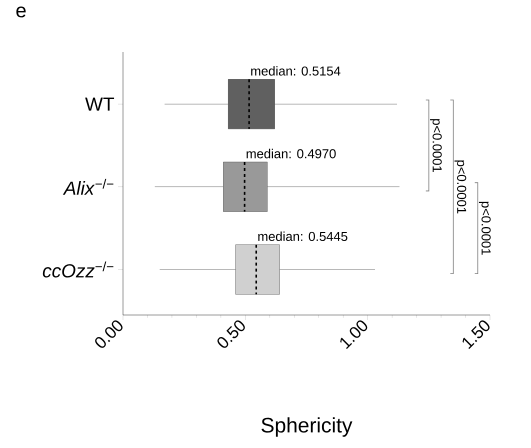  Describe the element at coordinates (99, 104) in the screenshot. I see `y-tick-label: WT` at that location.